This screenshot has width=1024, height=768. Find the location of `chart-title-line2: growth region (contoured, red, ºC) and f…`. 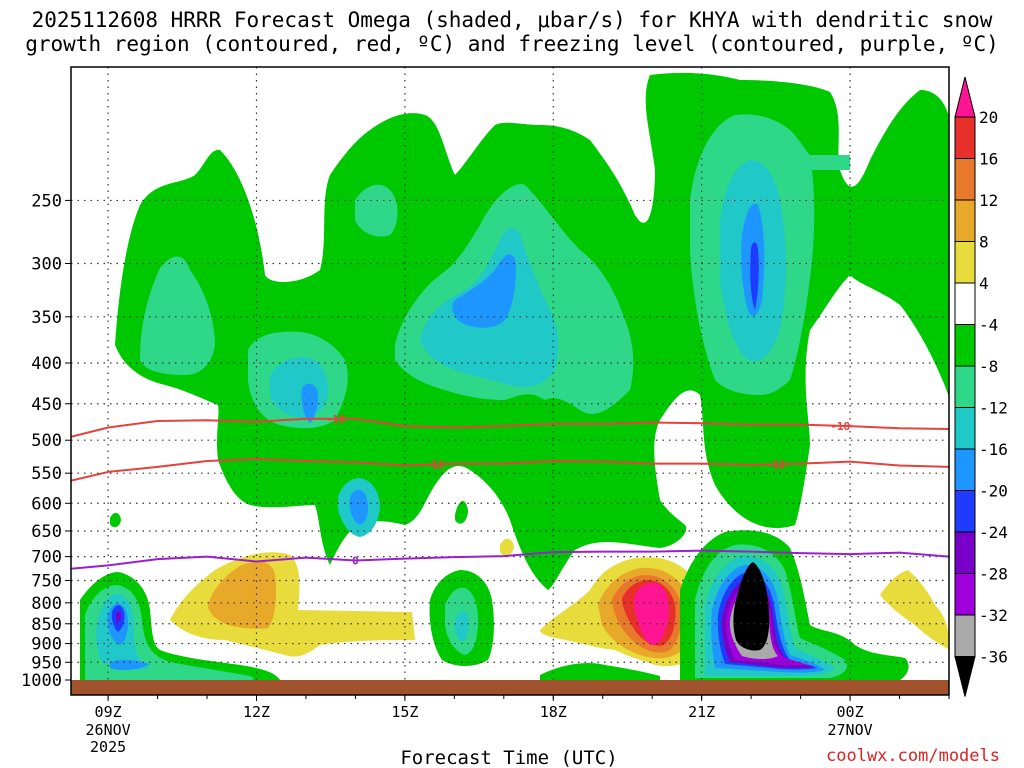

chart-title-line2: growth region (contoured, red, ºC) and f… is located at coordinates (512, 44).